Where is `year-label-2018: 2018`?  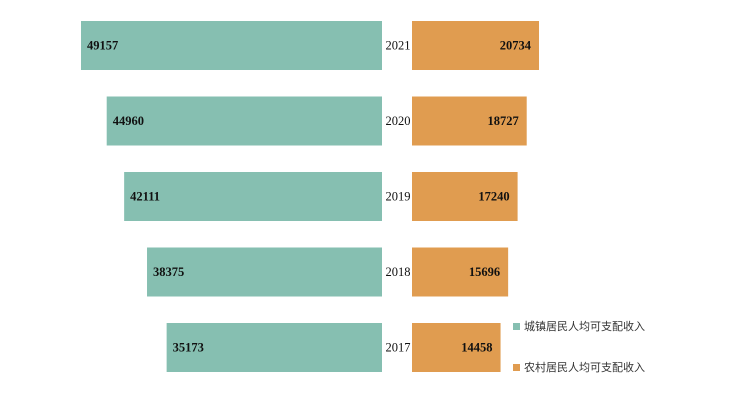
year-label-2018: 2018 is located at coordinates (398, 272).